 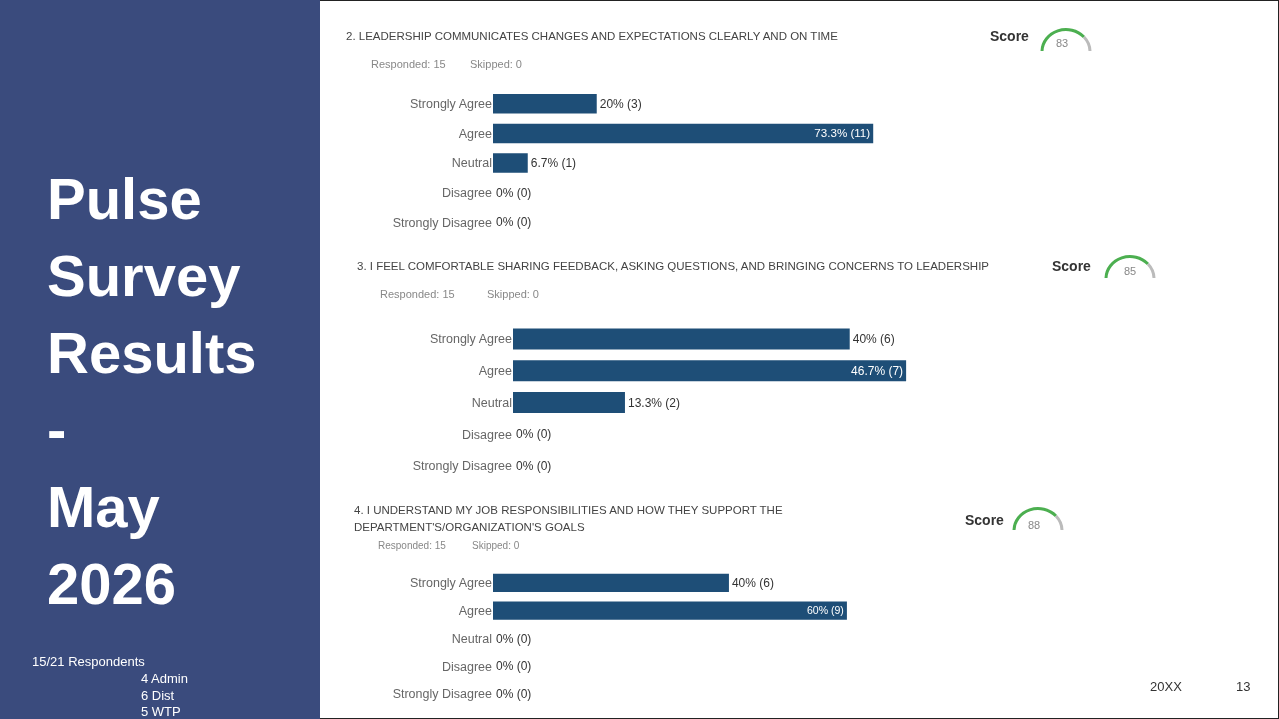 What do you see at coordinates (88, 661) in the screenshot?
I see `text: 15/21 Respondents` at bounding box center [88, 661].